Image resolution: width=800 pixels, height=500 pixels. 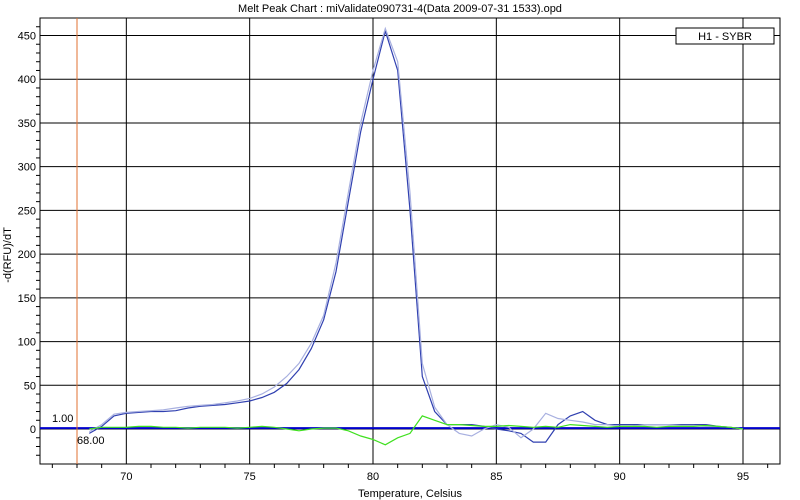 I want to click on x-axis-label: Temperature, Celsius, so click(x=410, y=494).